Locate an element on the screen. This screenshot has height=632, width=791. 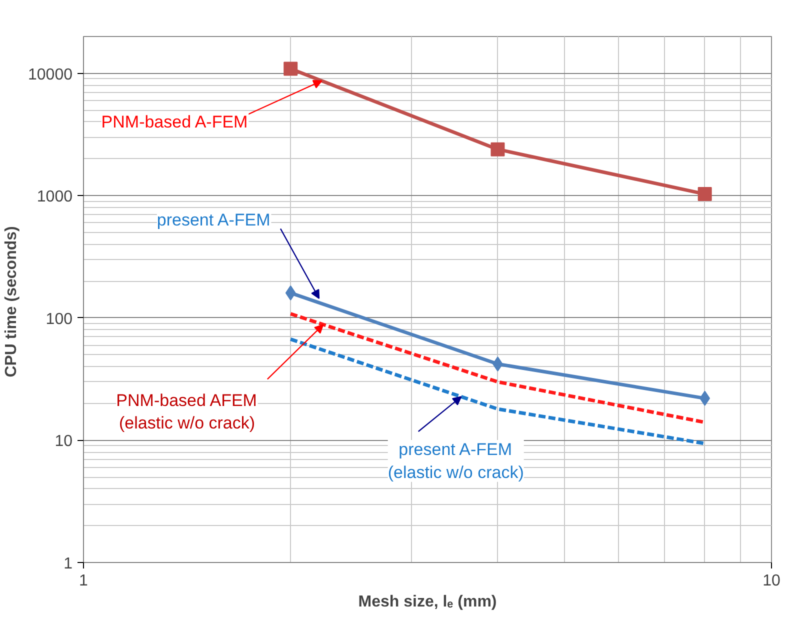
y-tick-label: 10 is located at coordinates (63, 441).